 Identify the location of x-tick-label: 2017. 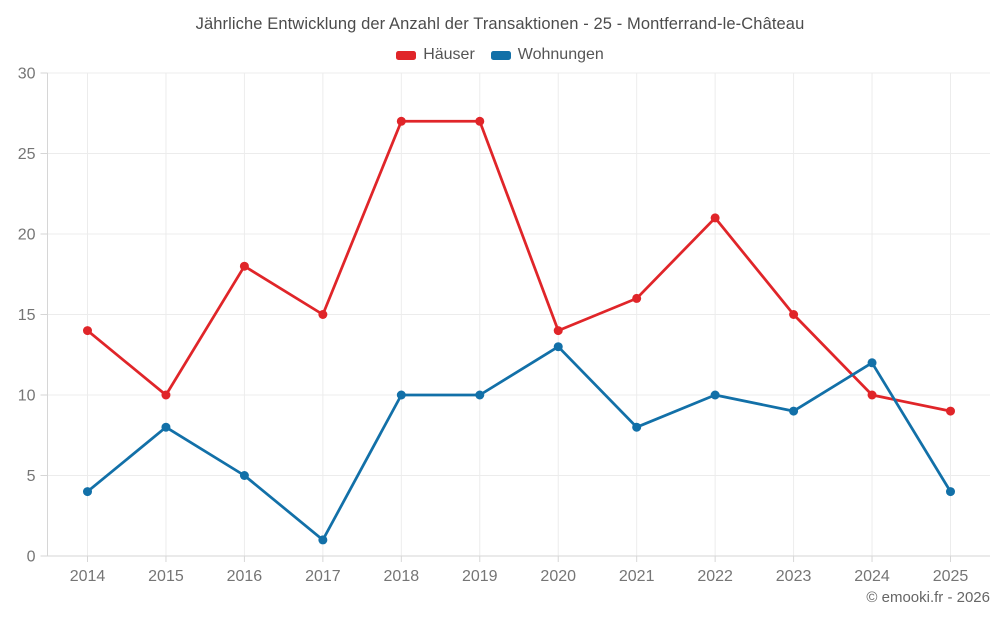
(323, 576).